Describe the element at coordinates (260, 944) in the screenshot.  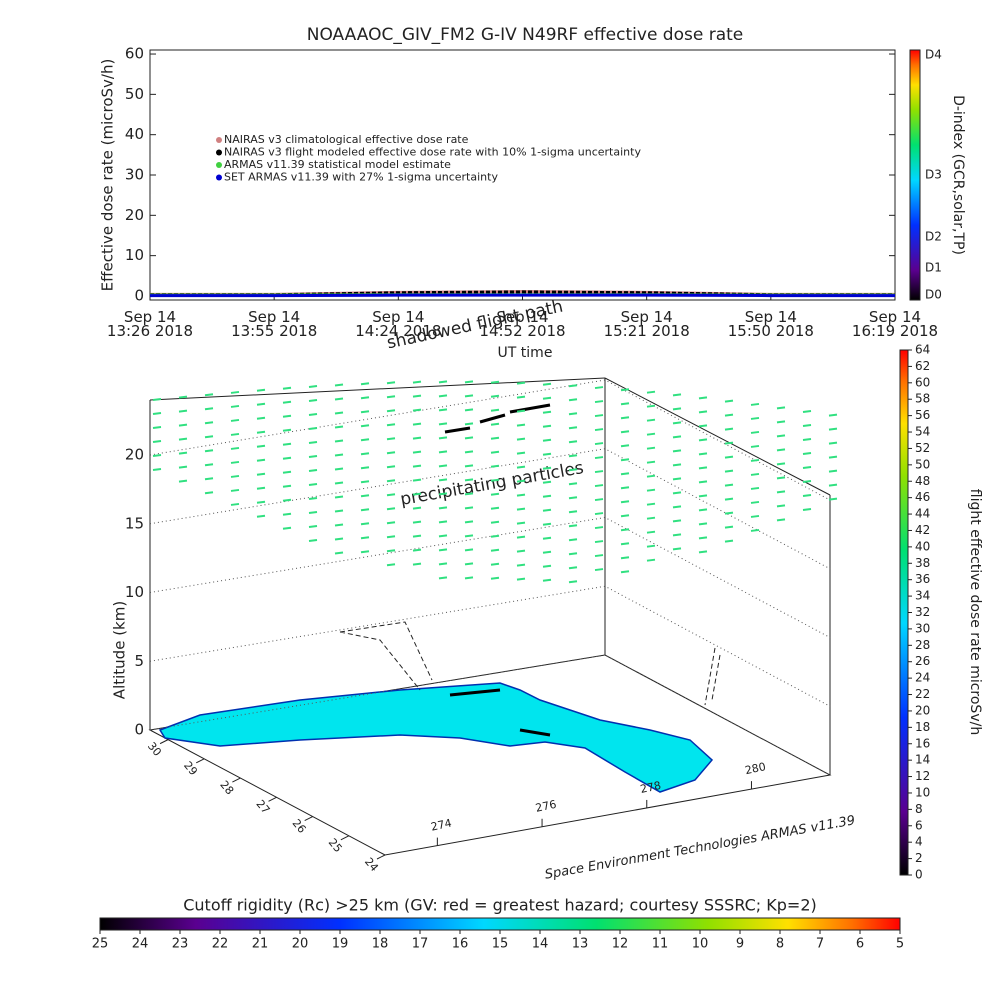
I see `colorbar-tick-label: 21` at that location.